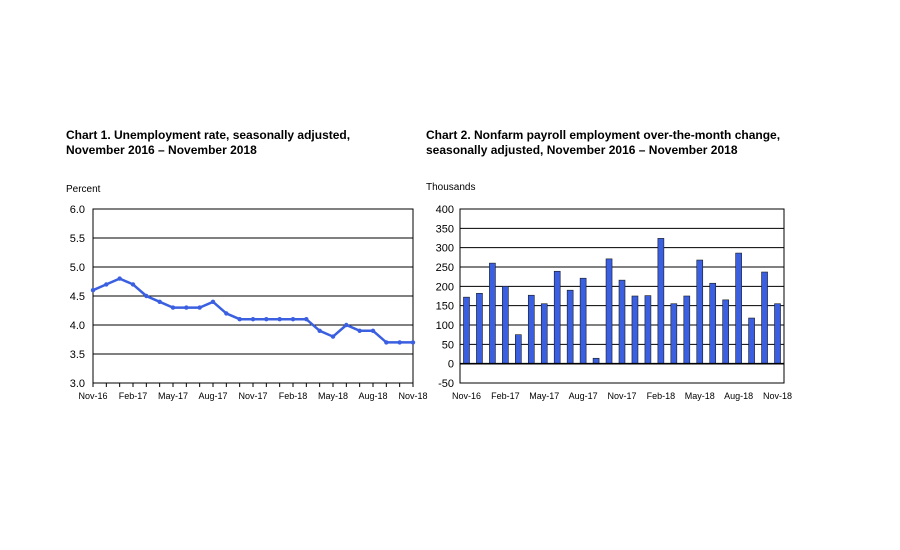  What do you see at coordinates (445, 249) in the screenshot?
I see `chart-2-ytick-label: 300` at bounding box center [445, 249].